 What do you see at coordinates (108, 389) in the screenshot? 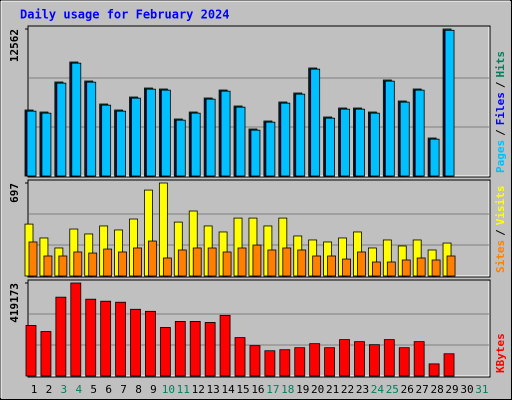
I see `x-tick-label: 6` at bounding box center [108, 389].